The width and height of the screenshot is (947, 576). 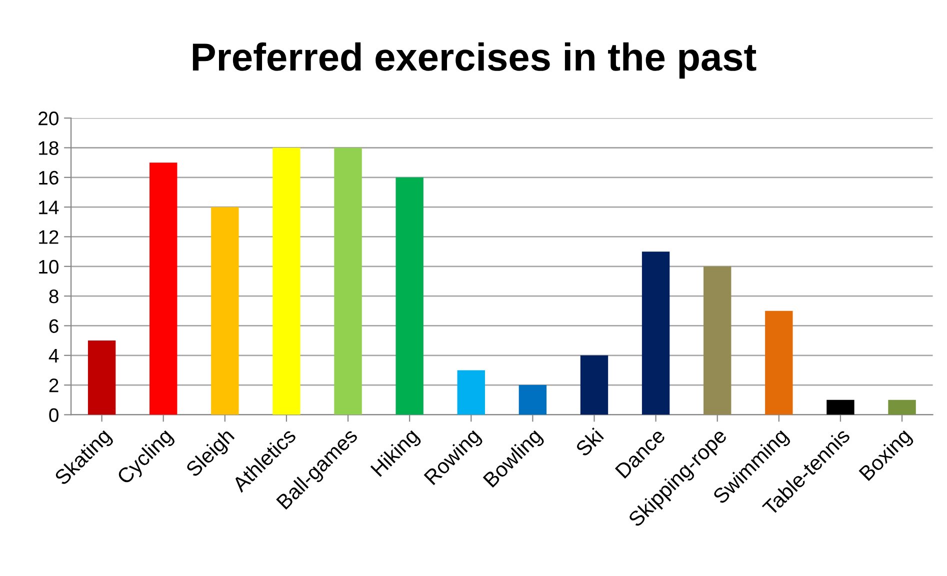 I want to click on y-tick-label: 14, so click(x=49, y=207).